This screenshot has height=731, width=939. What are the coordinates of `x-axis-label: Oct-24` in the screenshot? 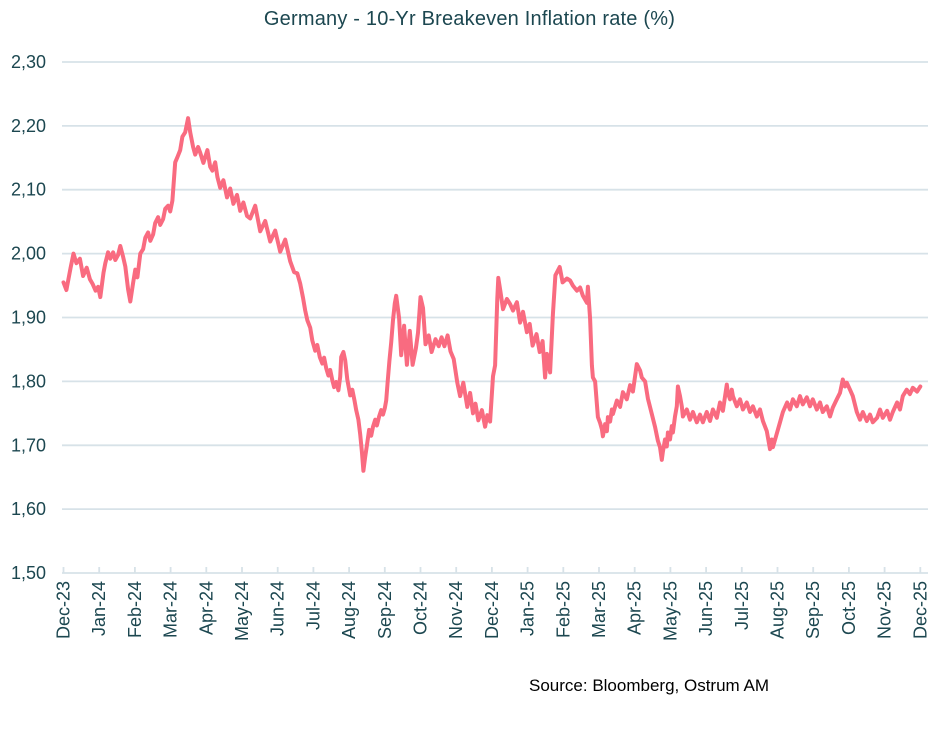 It's located at (421, 608).